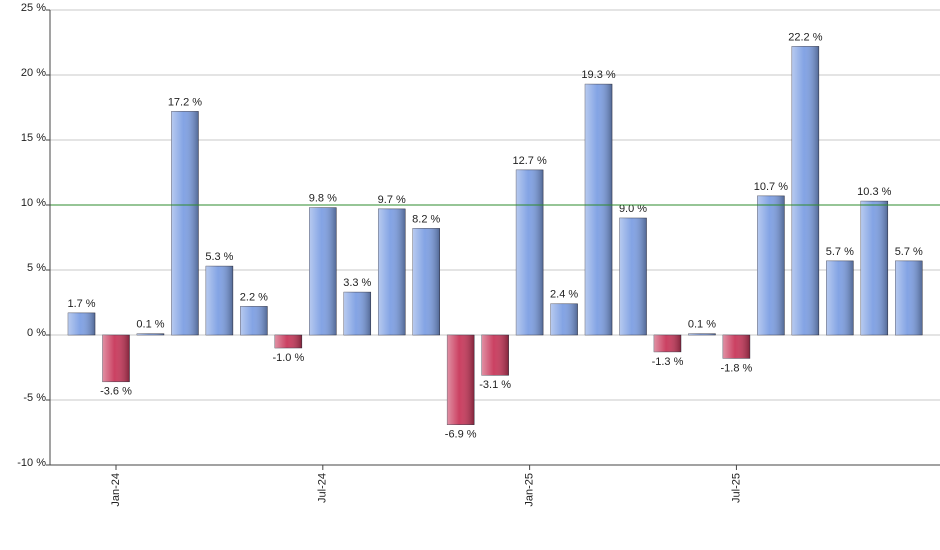 The width and height of the screenshot is (940, 550). What do you see at coordinates (323, 199) in the screenshot?
I see `value-label: 9.8 %` at bounding box center [323, 199].